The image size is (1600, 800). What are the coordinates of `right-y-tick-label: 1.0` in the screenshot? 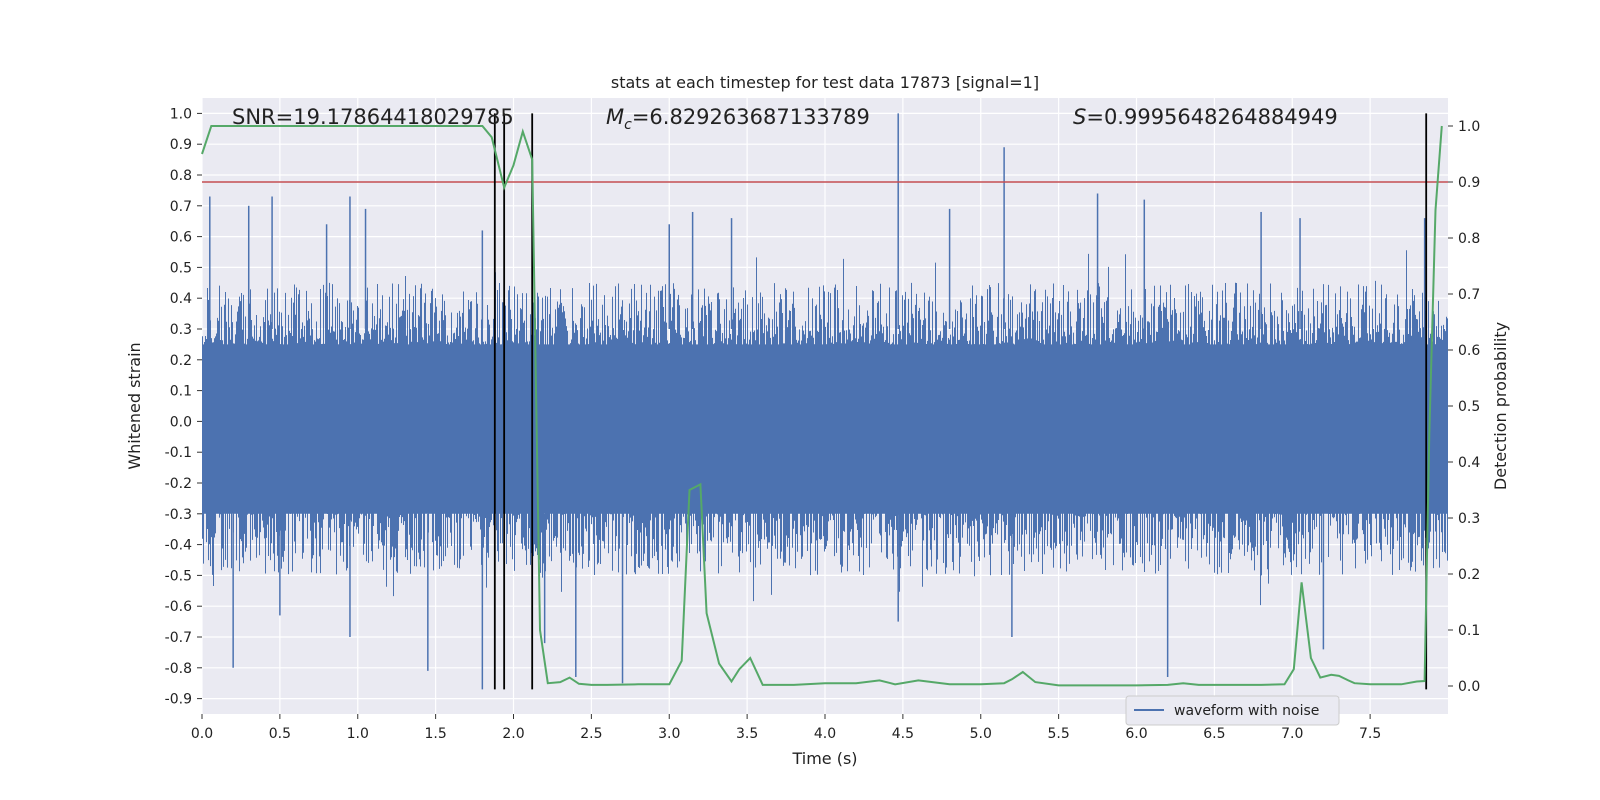 It's located at (1469, 127).